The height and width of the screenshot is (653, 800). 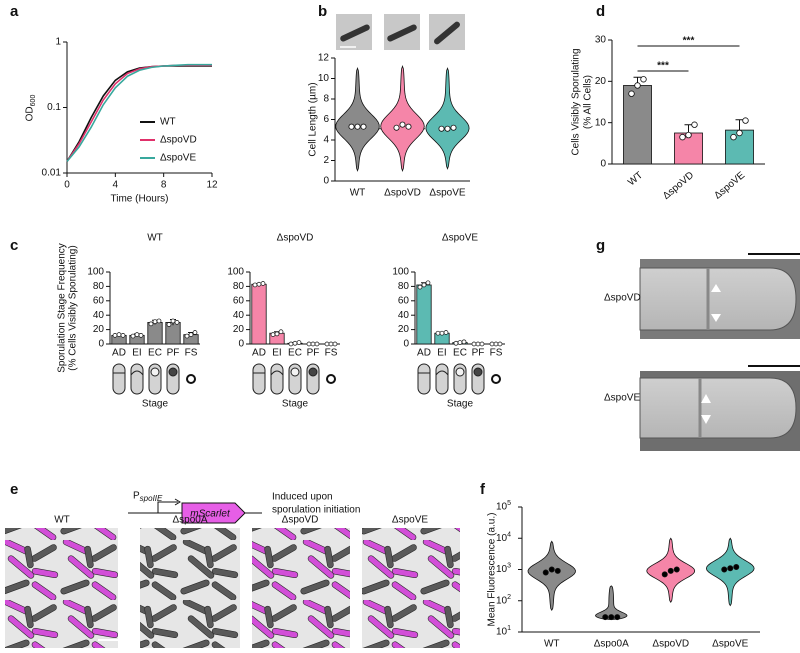 What do you see at coordinates (718, 299) in the screenshot?
I see `tem-cell` at bounding box center [718, 299].